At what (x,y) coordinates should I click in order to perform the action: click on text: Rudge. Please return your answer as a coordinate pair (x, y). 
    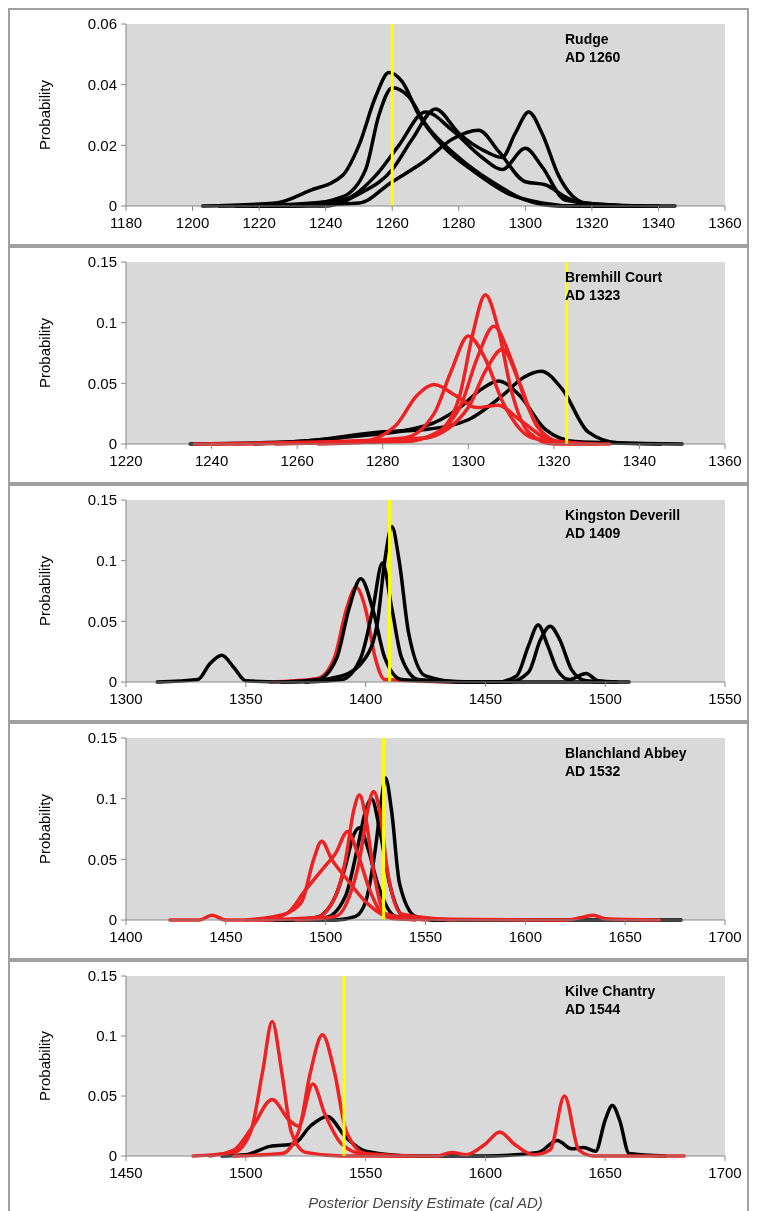
    Looking at the image, I should click on (587, 39).